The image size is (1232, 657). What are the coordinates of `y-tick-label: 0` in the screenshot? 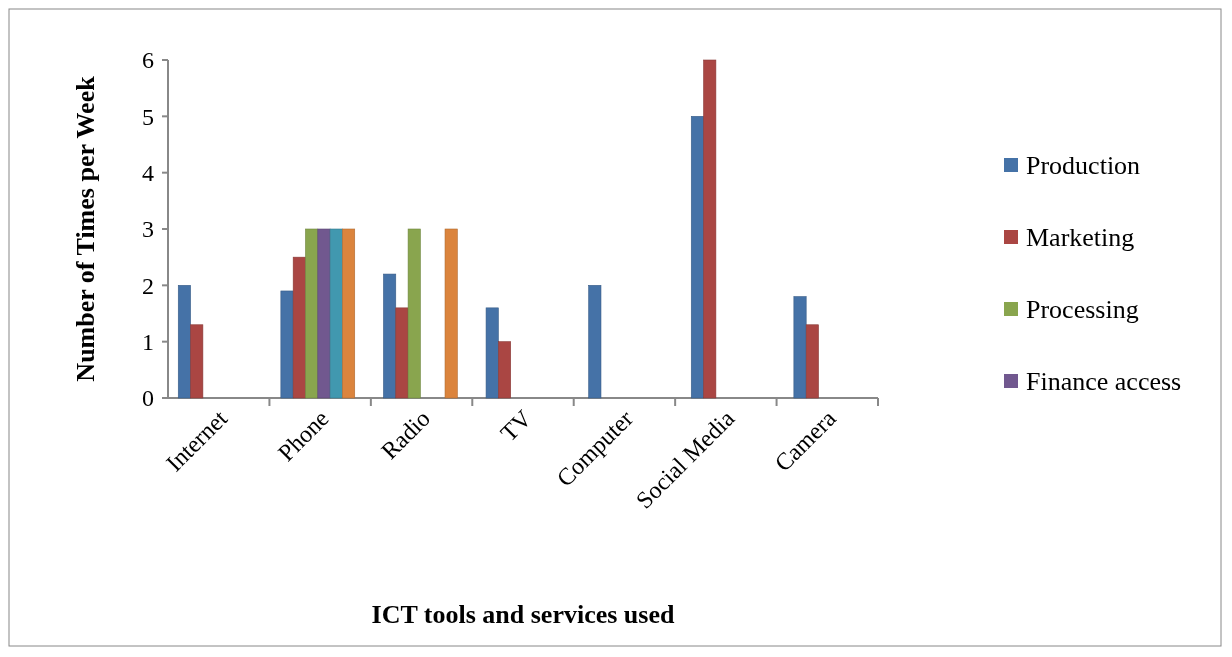 It's located at (148, 398).